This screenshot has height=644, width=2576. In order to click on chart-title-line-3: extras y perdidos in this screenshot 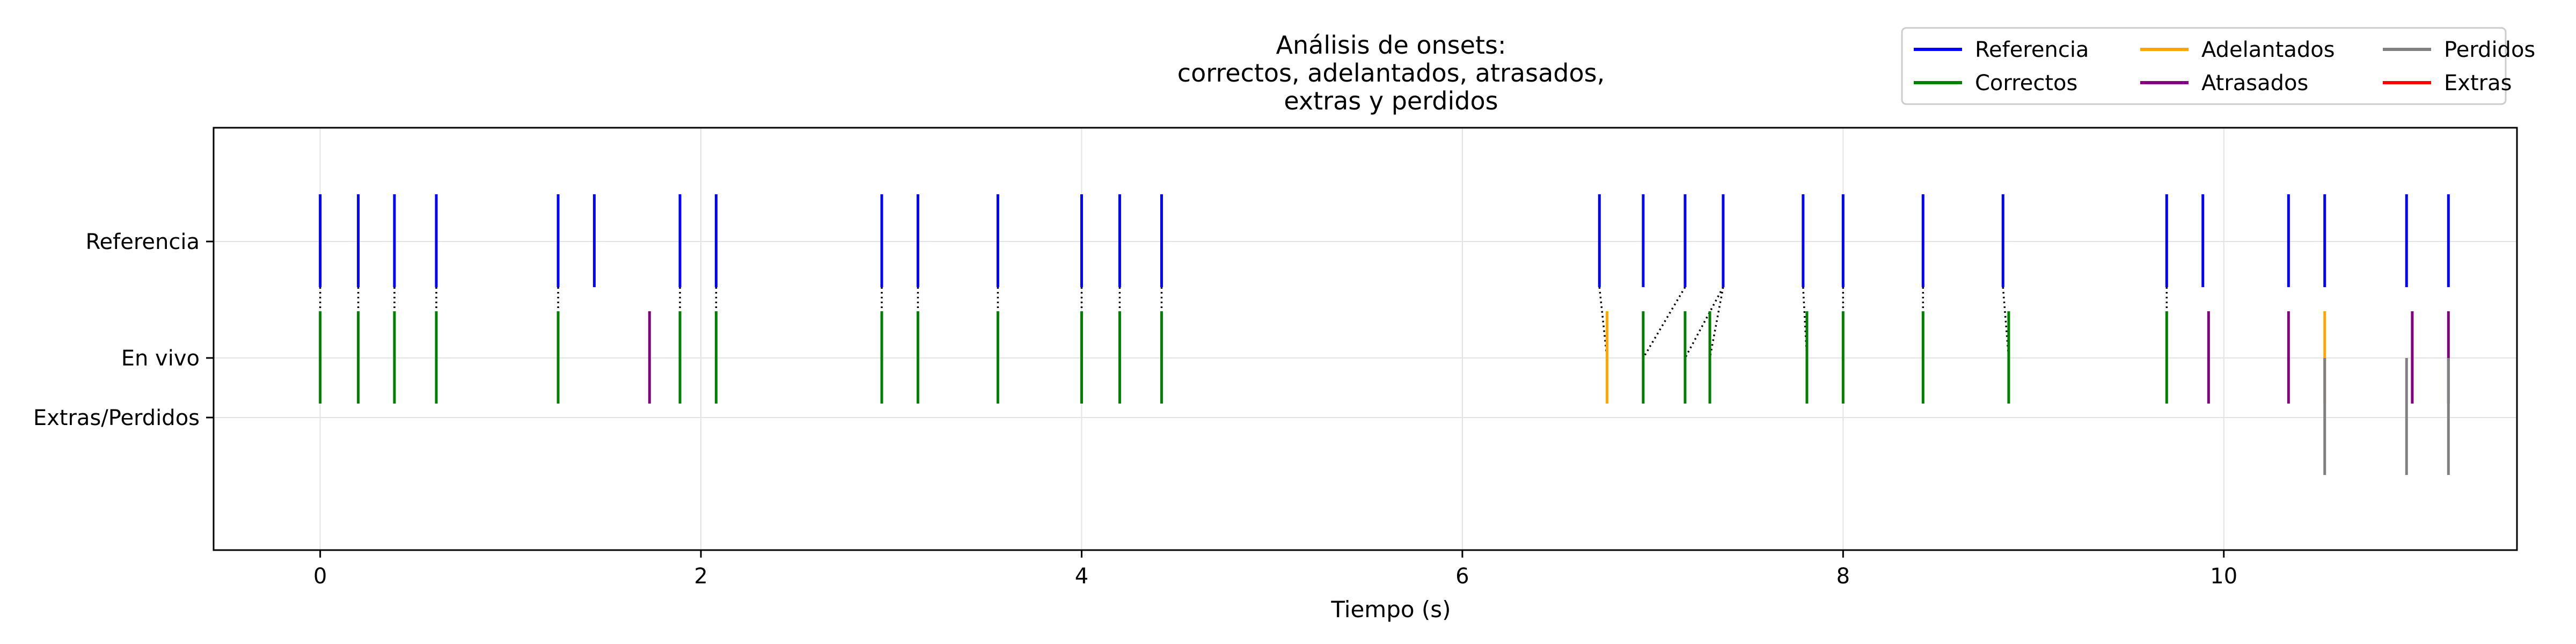, I will do `click(1391, 100)`.